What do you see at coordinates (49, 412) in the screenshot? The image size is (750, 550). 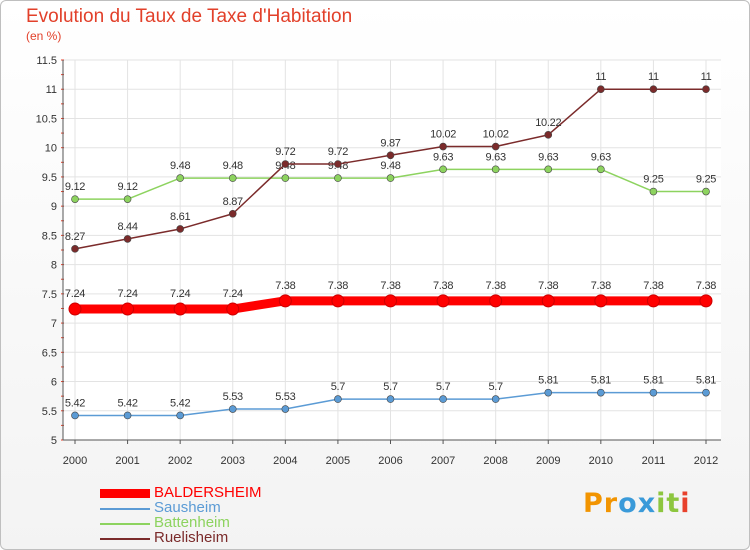 I see `y-tick-label: 5.5` at bounding box center [49, 412].